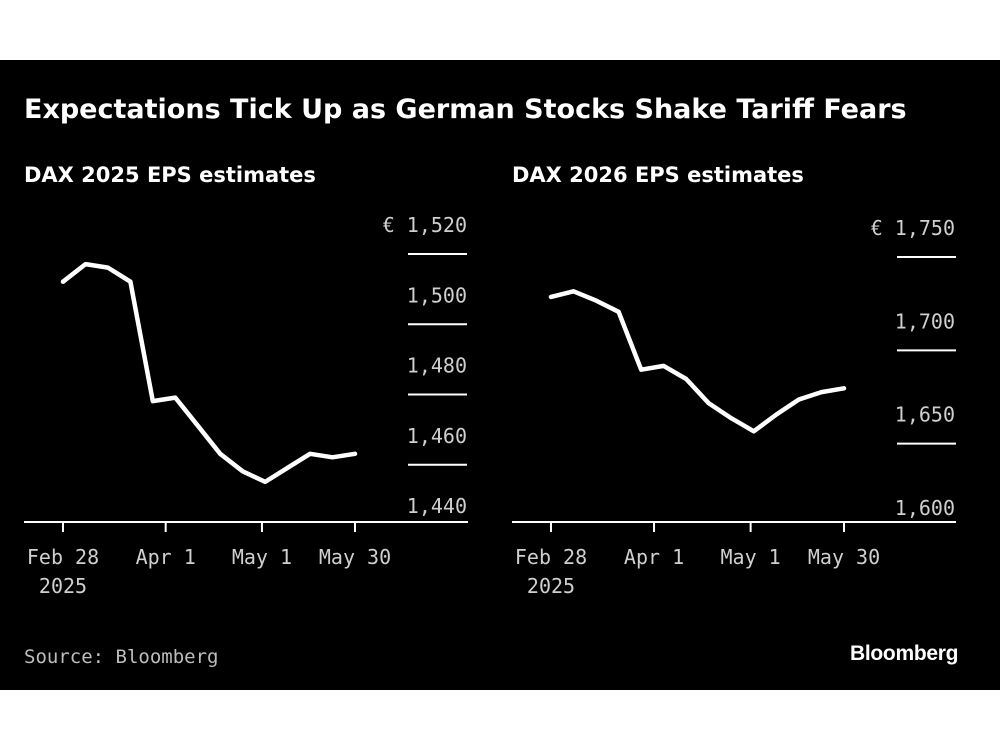  I want to click on eps-2025-x-tick-label: May 1, so click(262, 557).